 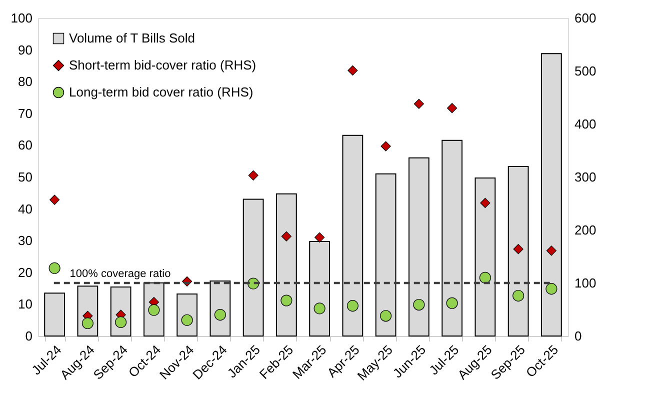 I want to click on y-tick-label: 20, so click(x=25, y=272).